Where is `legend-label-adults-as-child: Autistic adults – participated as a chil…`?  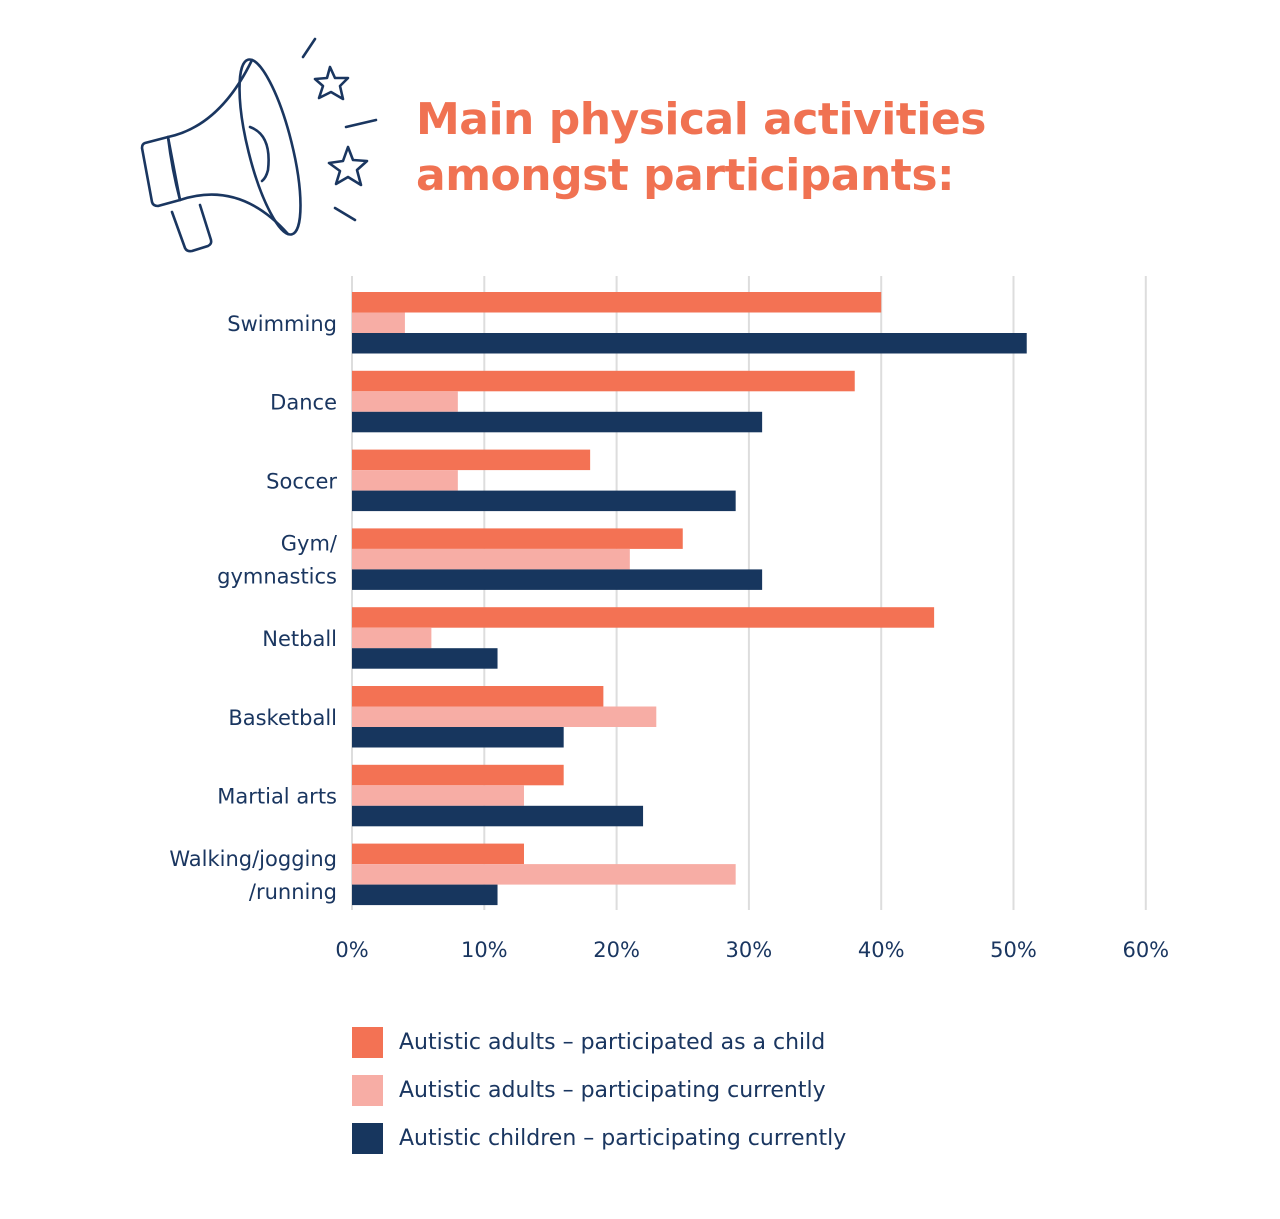 legend-label-adults-as-child: Autistic adults – participated as a chil… is located at coordinates (612, 1042).